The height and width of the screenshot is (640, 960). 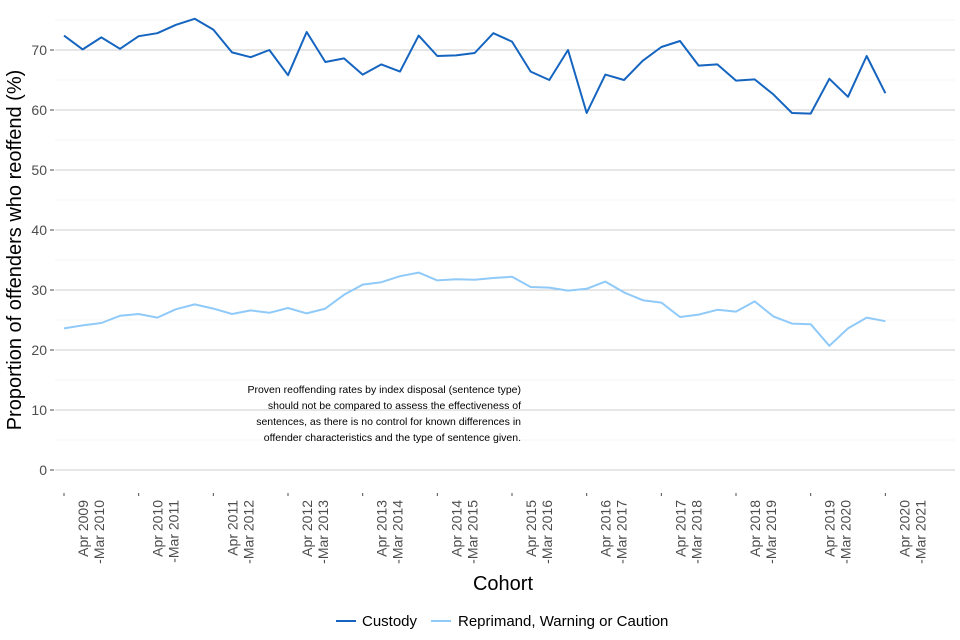 What do you see at coordinates (680, 528) in the screenshot?
I see `x-tick-label-line-1: Apr 2017` at bounding box center [680, 528].